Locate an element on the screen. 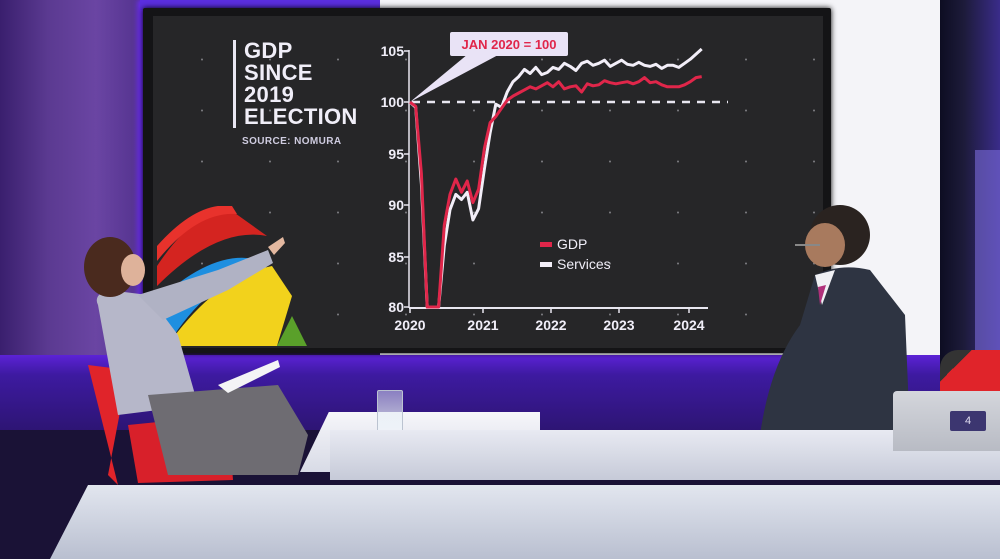 This screenshot has height=559, width=1000. dark-suit is located at coordinates (835, 351).